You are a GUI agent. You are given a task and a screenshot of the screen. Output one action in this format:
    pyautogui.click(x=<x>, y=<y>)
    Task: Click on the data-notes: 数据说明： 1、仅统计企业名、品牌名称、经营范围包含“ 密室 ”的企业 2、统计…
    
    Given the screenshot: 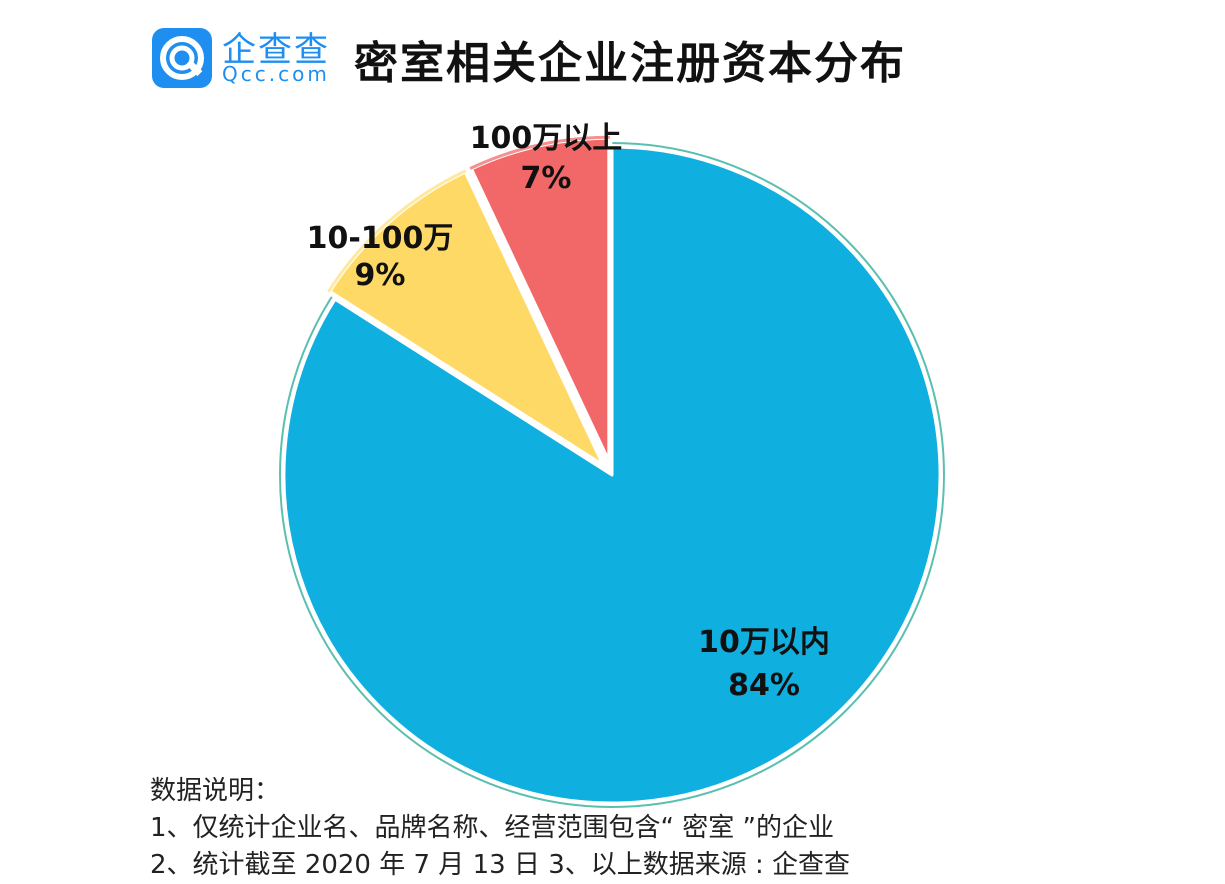 What is the action you would take?
    pyautogui.click(x=500, y=828)
    